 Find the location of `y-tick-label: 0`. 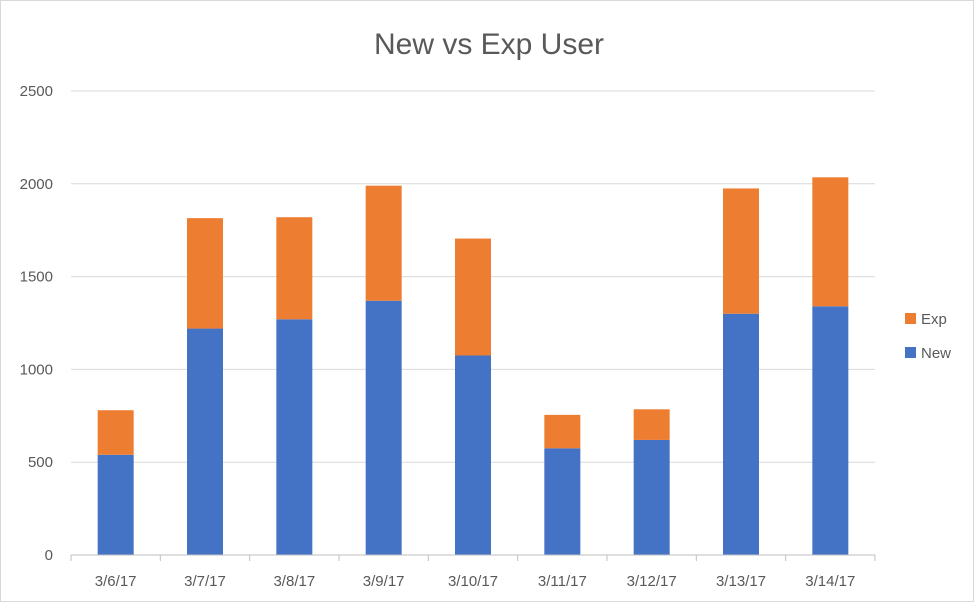

y-tick-label: 0 is located at coordinates (49, 555).